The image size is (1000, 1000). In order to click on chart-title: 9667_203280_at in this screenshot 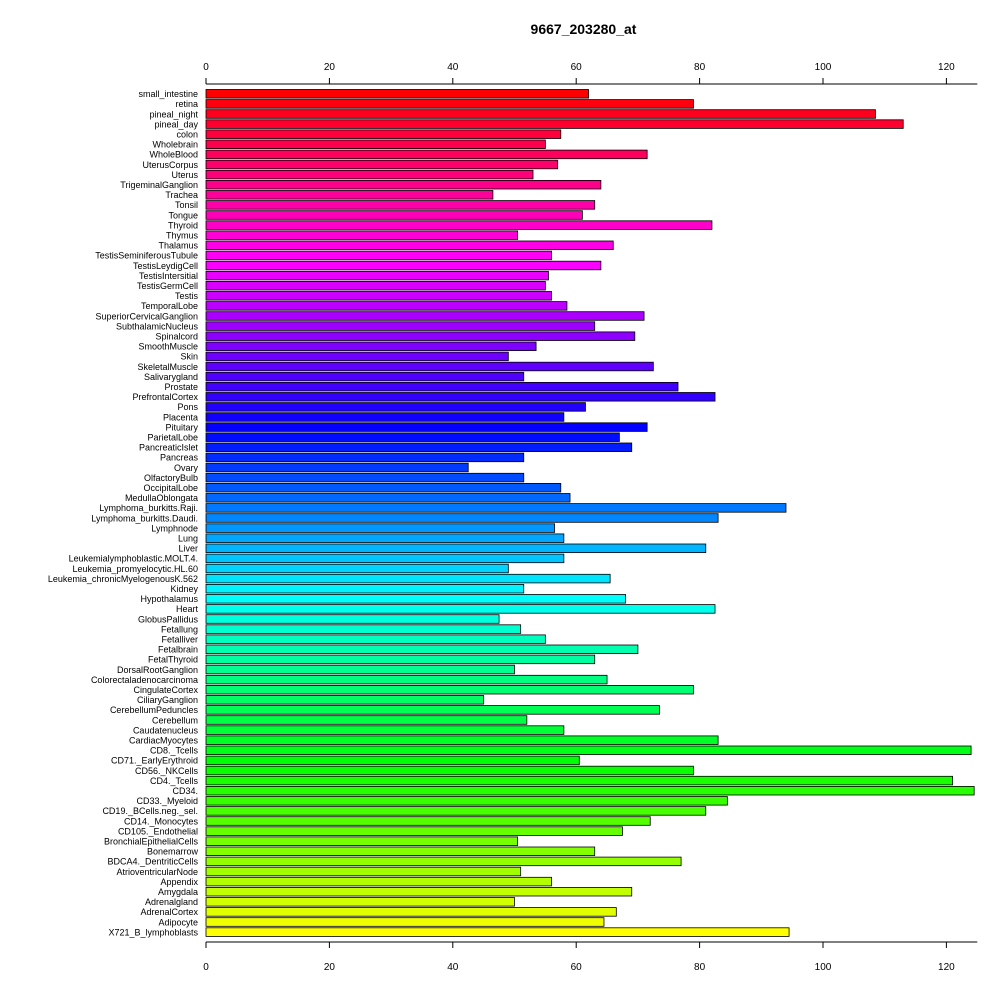, I will do `click(583, 29)`.